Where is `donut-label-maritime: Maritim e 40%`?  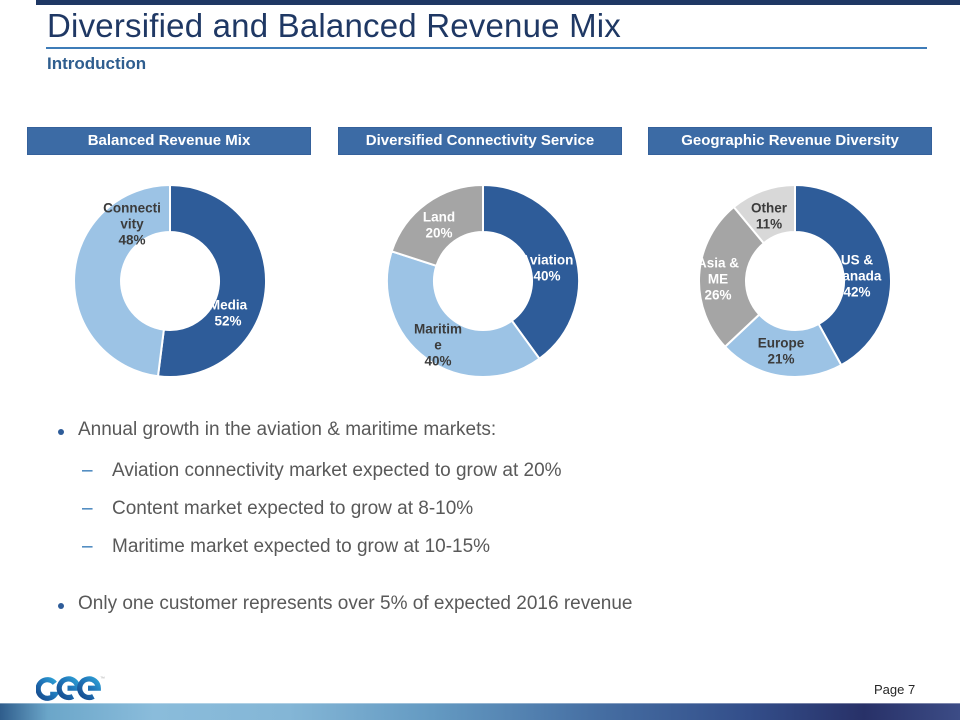 donut-label-maritime: Maritim e 40% is located at coordinates (438, 345).